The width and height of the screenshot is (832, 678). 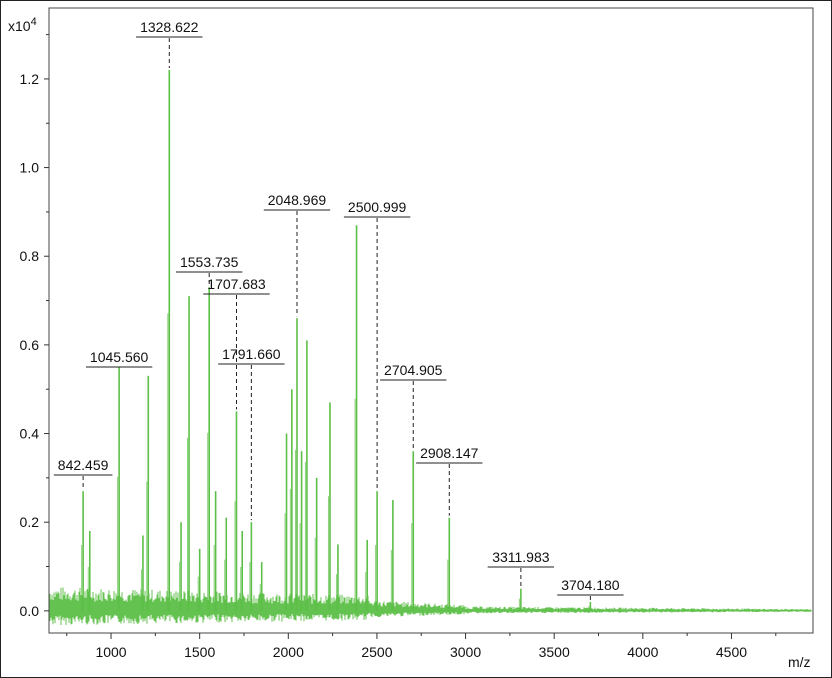 I want to click on peak-label: 1328.622, so click(x=169, y=27).